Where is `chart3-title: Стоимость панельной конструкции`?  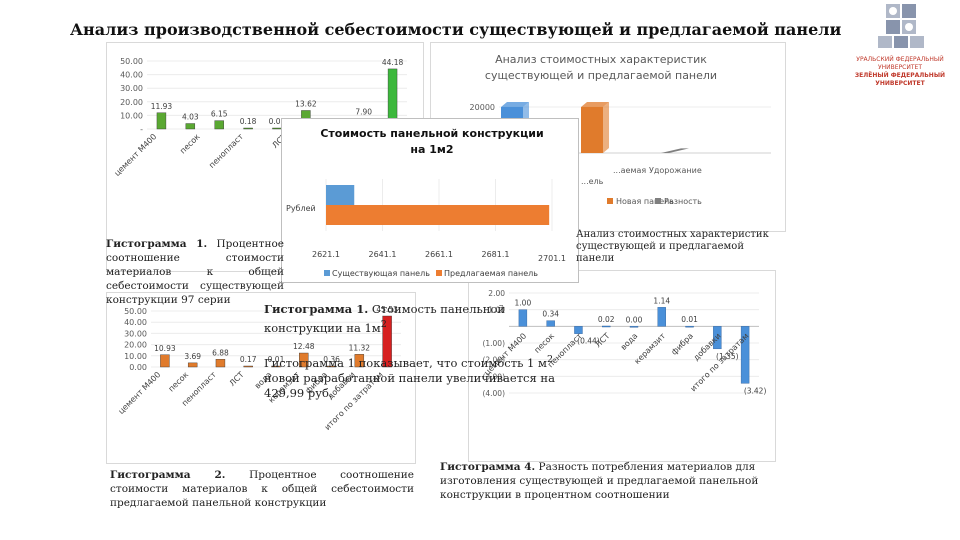 chart3-title: Стоимость панельной конструкции is located at coordinates (431, 133).